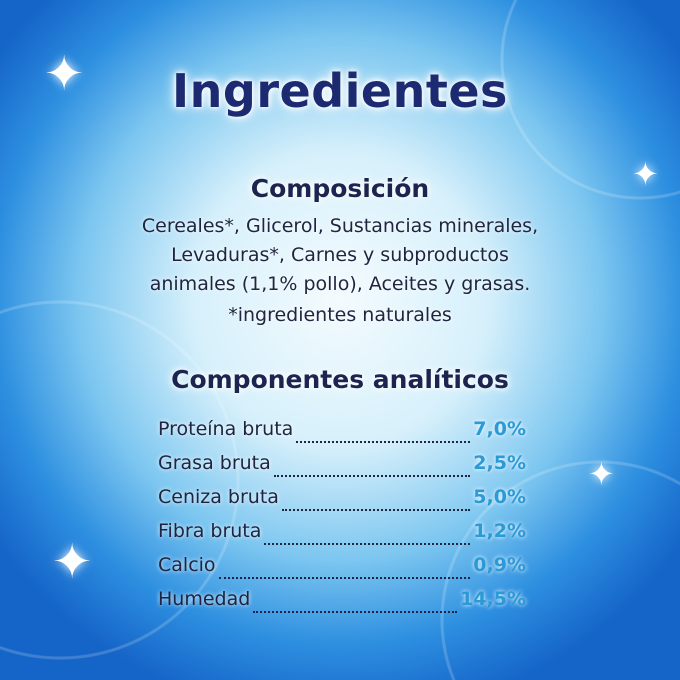 This screenshot has width=680, height=680. I want to click on composition-note: *ingredientes naturales, so click(340, 315).